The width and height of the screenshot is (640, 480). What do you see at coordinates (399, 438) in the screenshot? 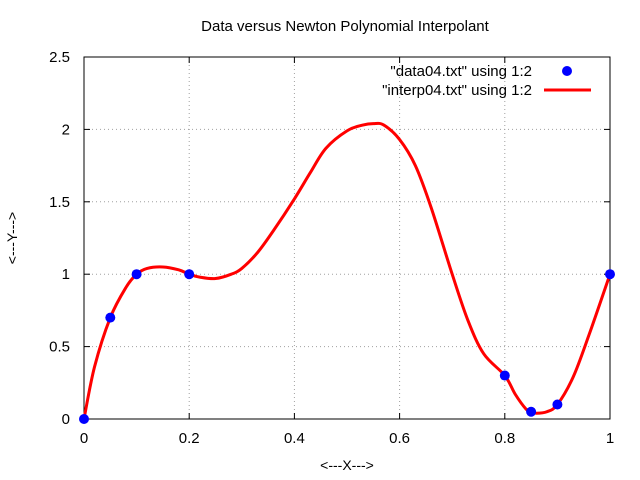
I see `x-tick-label: 0.6` at bounding box center [399, 438].